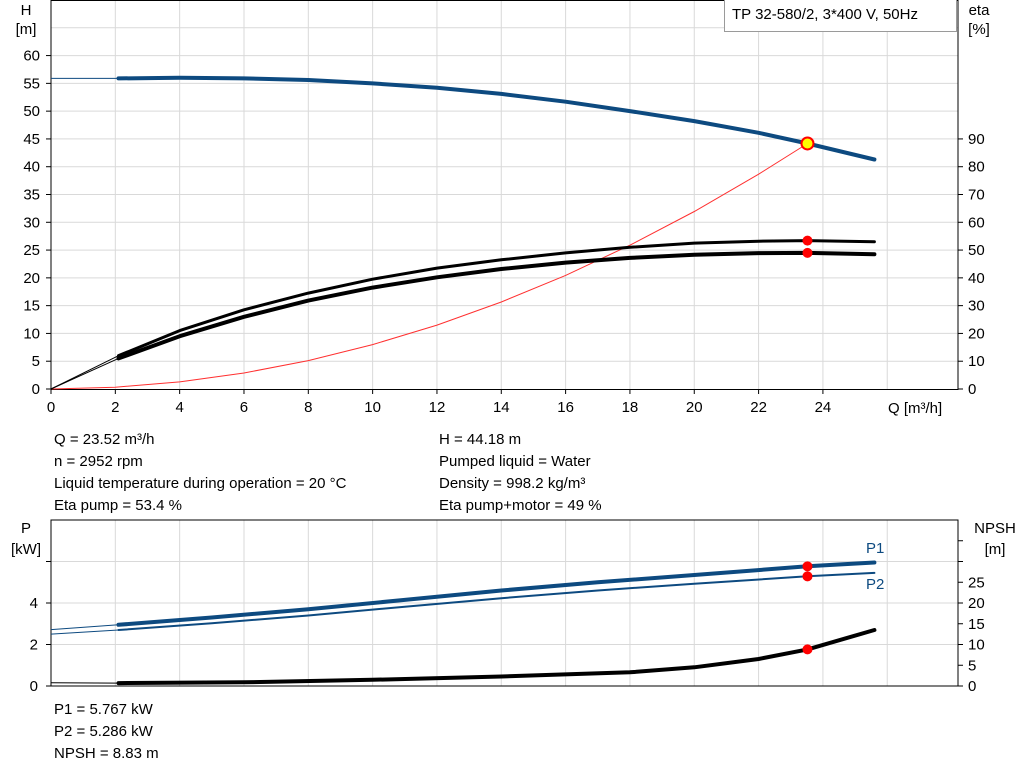 The height and width of the screenshot is (781, 1024). I want to click on info-eta-pump-motor: Eta pump+motor = 49 %, so click(520, 505).